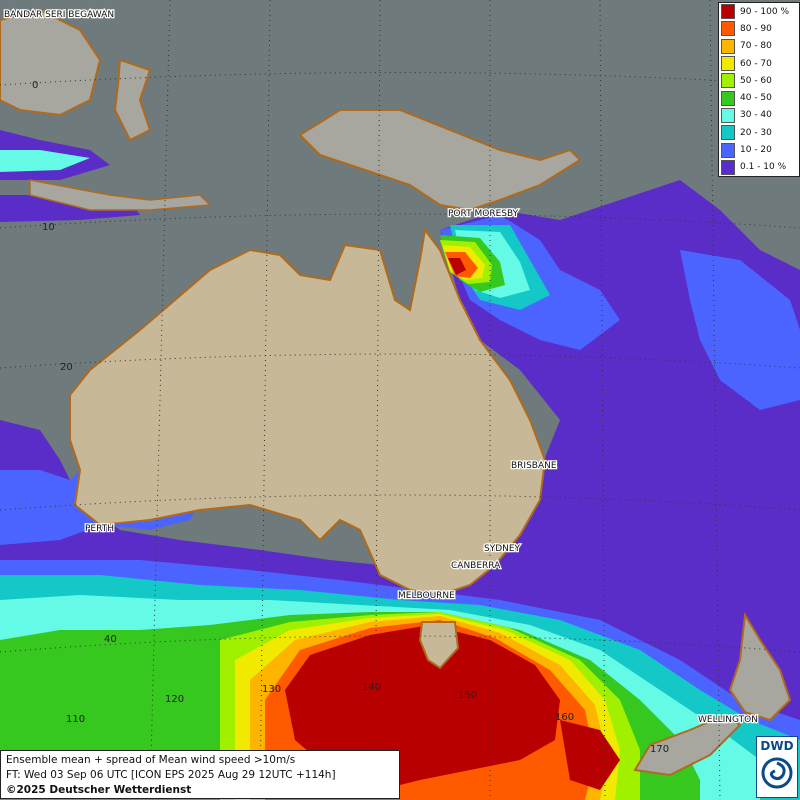 The height and width of the screenshot is (800, 800). What do you see at coordinates (271, 689) in the screenshot?
I see `lon-label-130: 130` at bounding box center [271, 689].